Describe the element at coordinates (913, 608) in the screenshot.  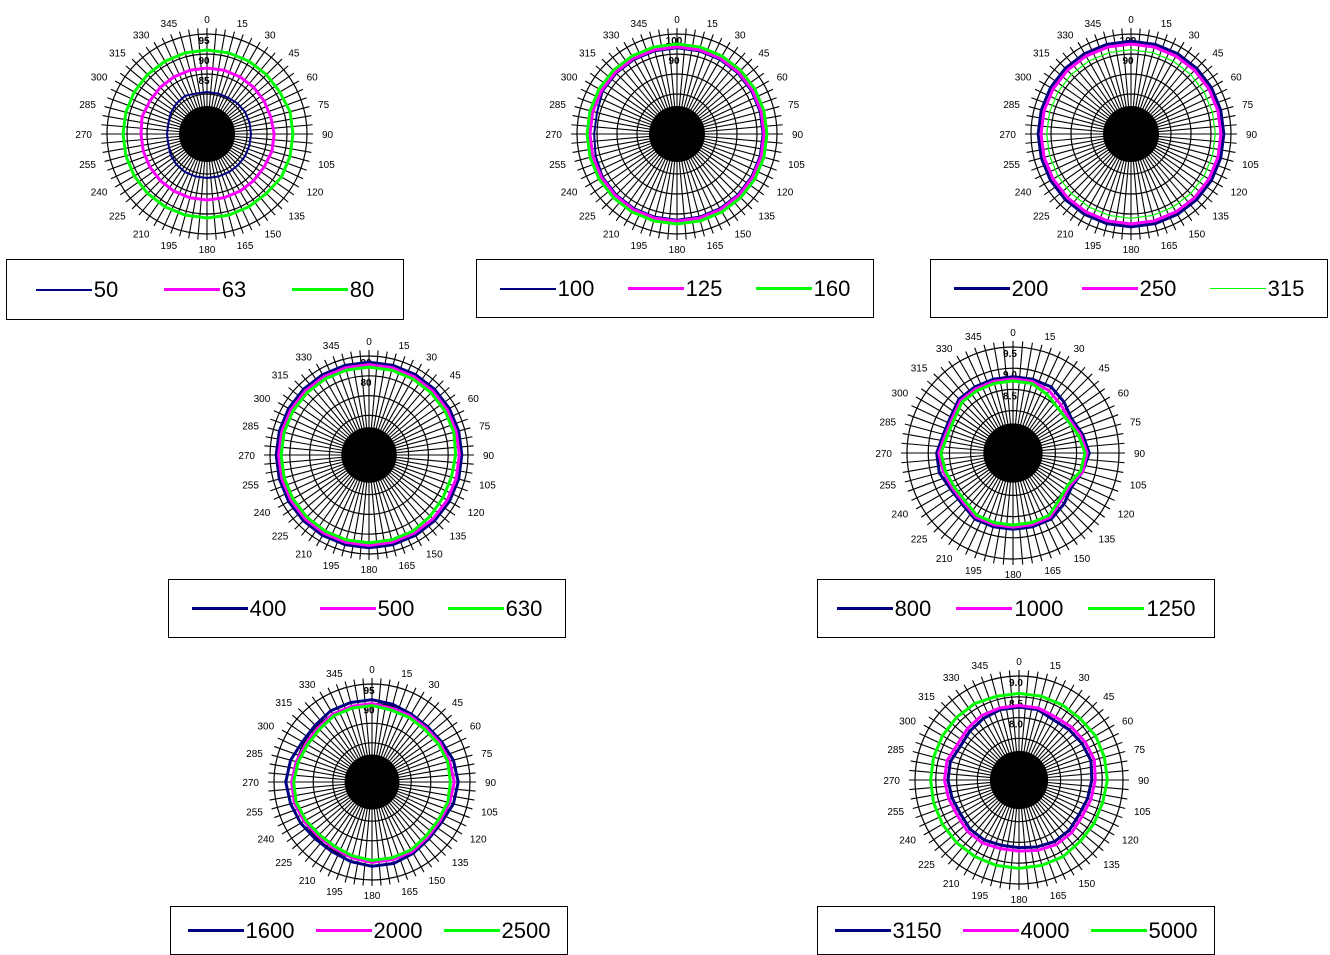
I see `legend-label: 800` at that location.